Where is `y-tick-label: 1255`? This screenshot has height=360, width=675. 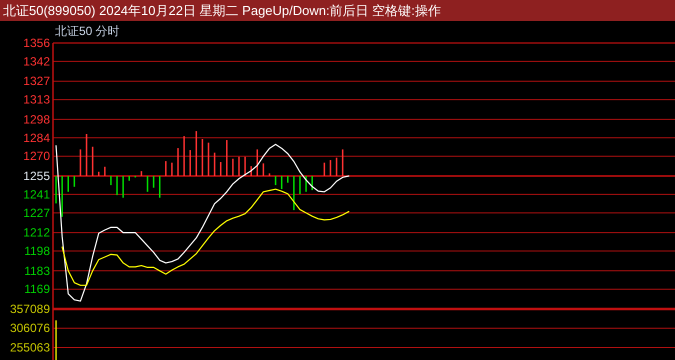 y-tick-label: 1255 is located at coordinates (36, 176).